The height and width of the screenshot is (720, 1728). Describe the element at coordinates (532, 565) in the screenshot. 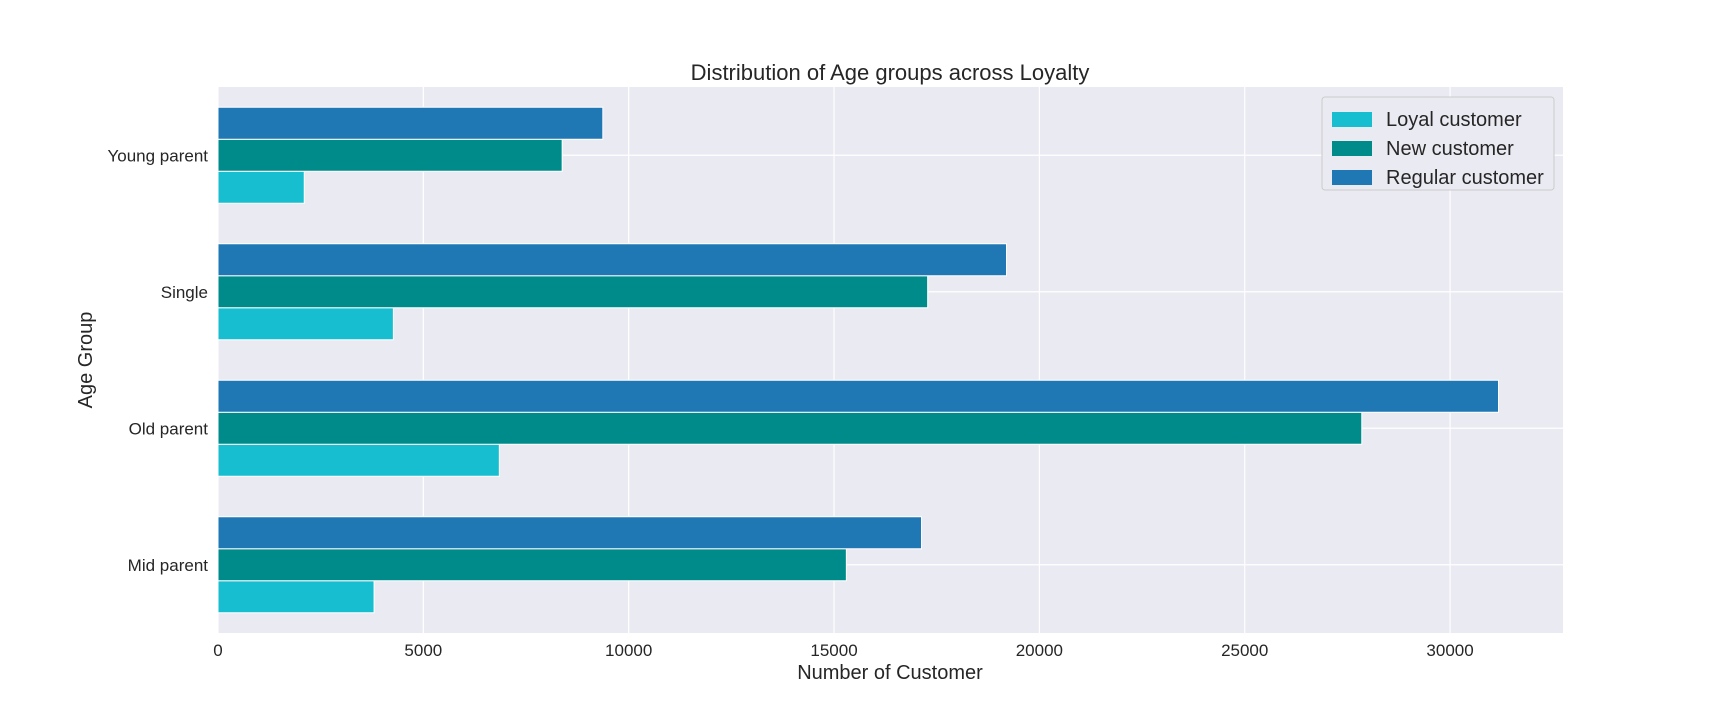

I see `bar-new-customer-mid-parent` at that location.